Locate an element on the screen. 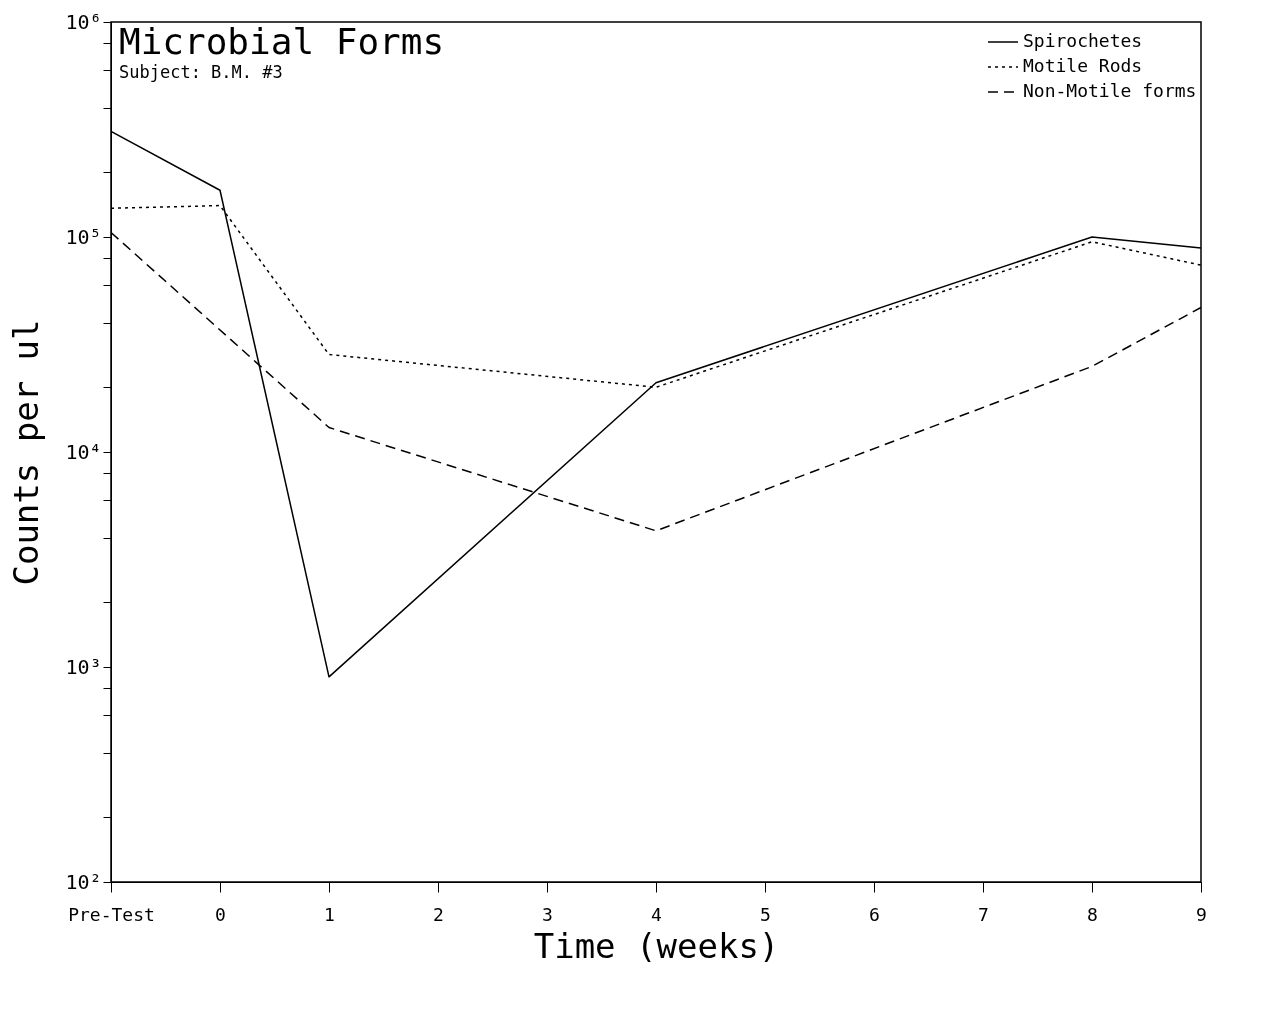  x-tick-label: 7 is located at coordinates (983, 914).